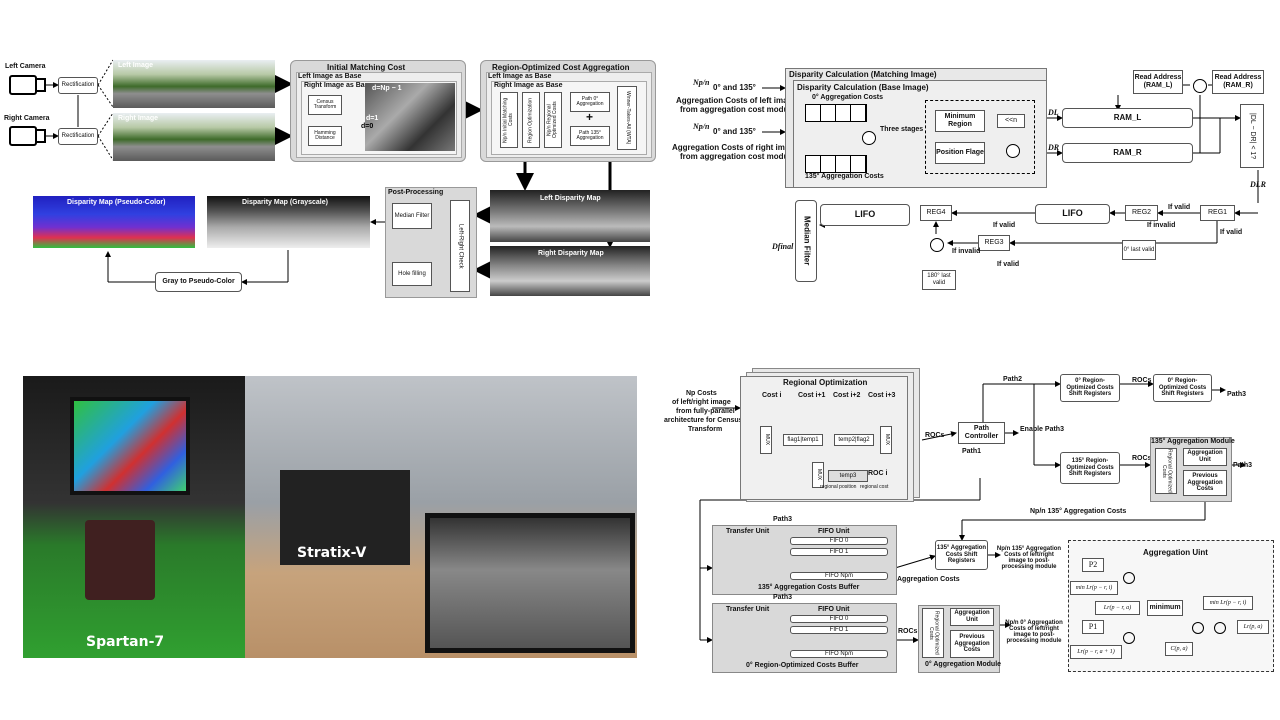 The height and width of the screenshot is (720, 1280). I want to click on shift-box: <<n, so click(1011, 121).